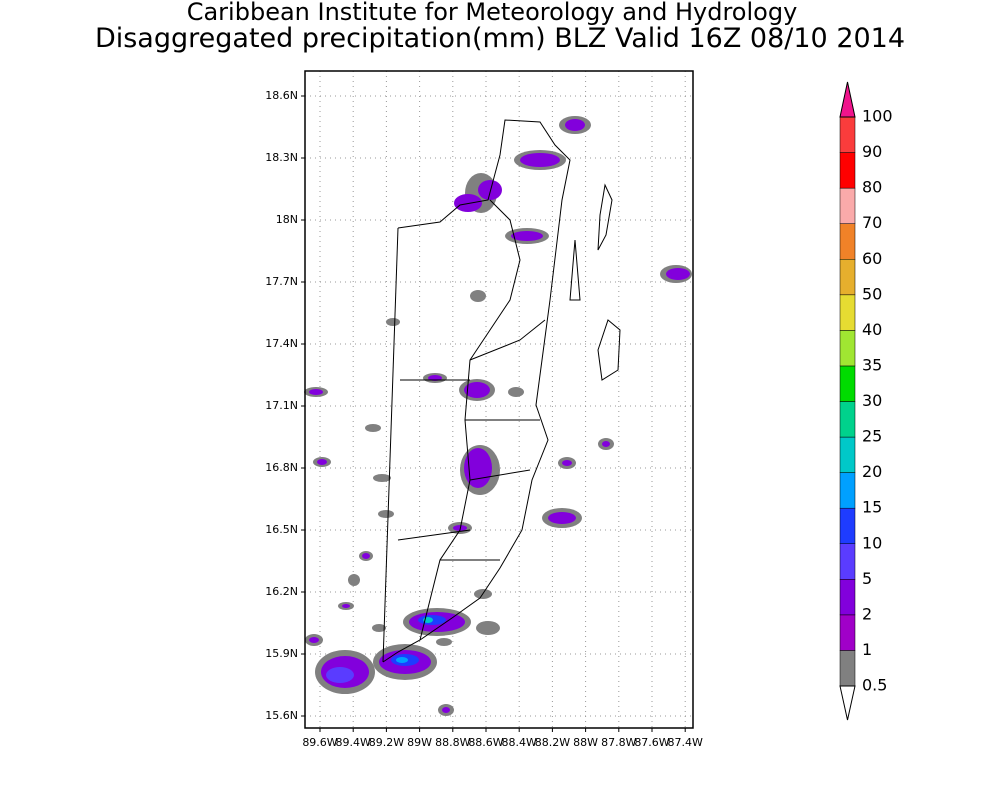 The width and height of the screenshot is (1000, 804). What do you see at coordinates (386, 742) in the screenshot?
I see `lon-label: 89.2W` at bounding box center [386, 742].